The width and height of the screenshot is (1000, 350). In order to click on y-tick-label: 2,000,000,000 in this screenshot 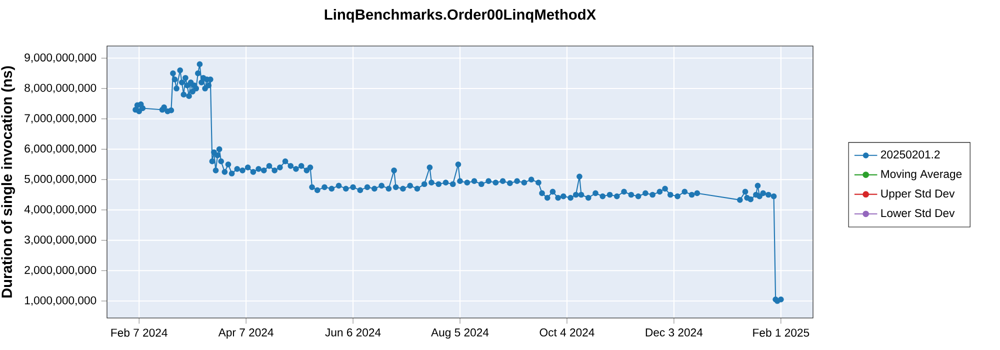, I will do `click(60, 271)`.